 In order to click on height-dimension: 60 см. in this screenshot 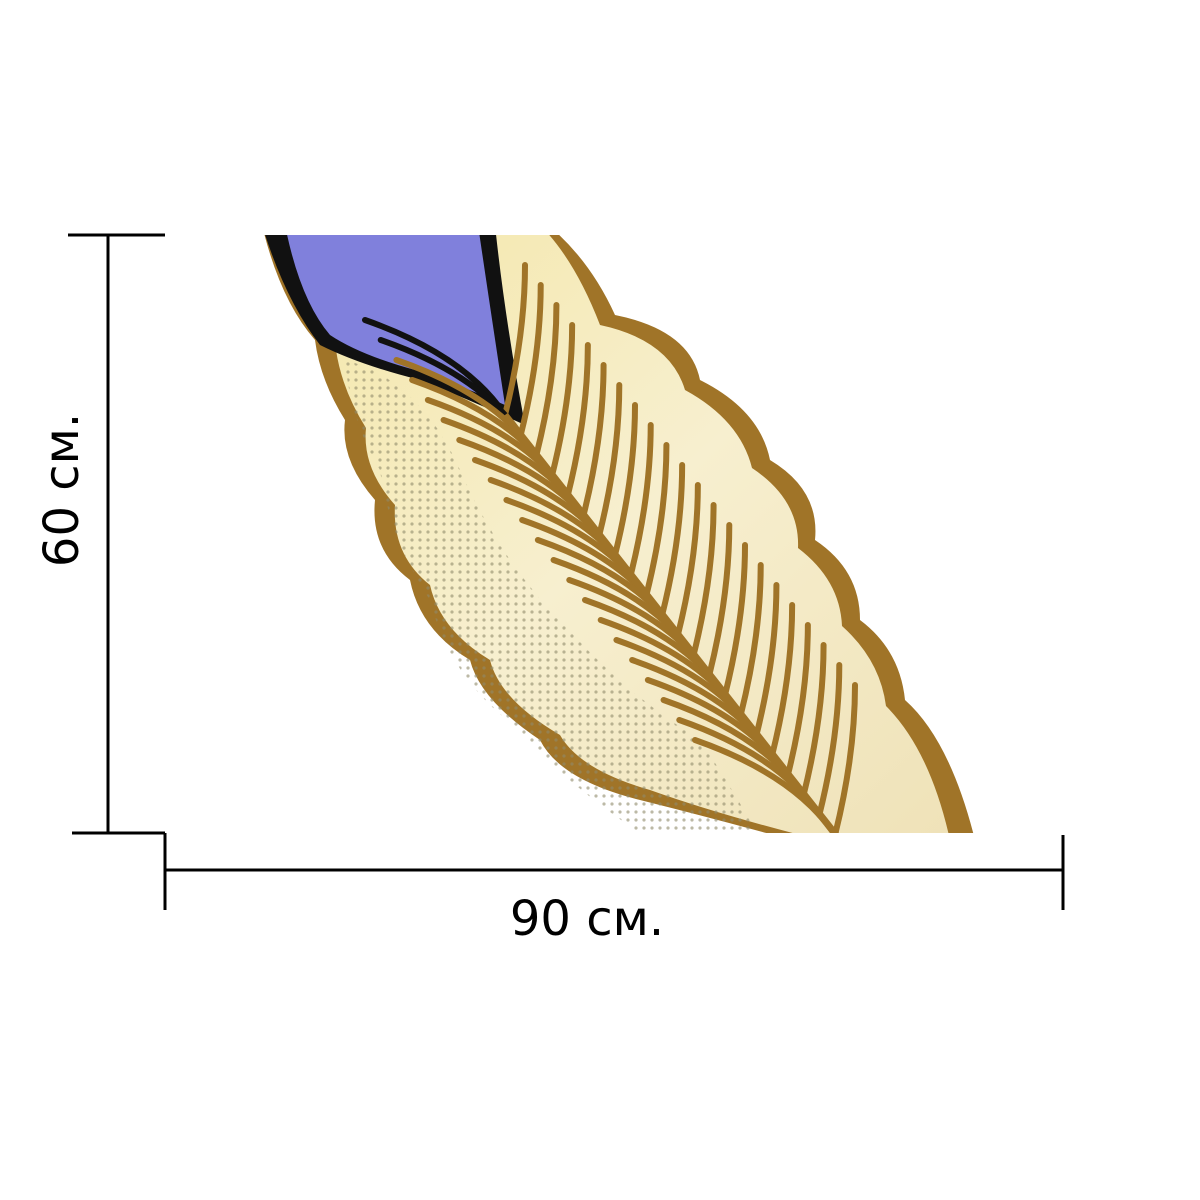, I will do `click(99, 534)`.